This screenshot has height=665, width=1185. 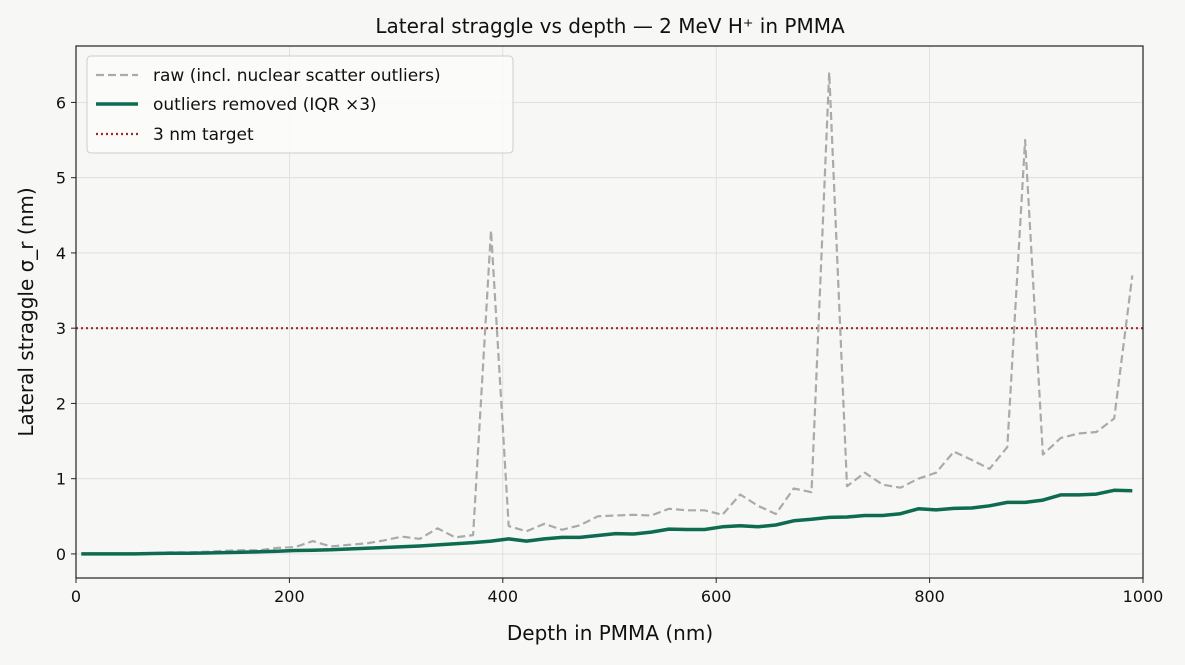 What do you see at coordinates (265, 105) in the screenshot?
I see `legend-label-filtered: outliers removed (IQR ×3)` at bounding box center [265, 105].